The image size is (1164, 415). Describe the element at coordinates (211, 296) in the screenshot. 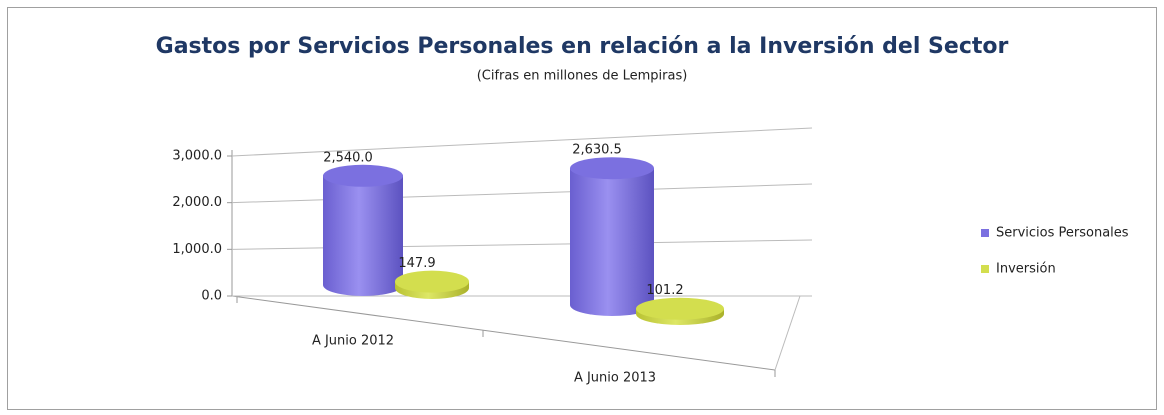

I see `y-tick-label: 0.0` at that location.